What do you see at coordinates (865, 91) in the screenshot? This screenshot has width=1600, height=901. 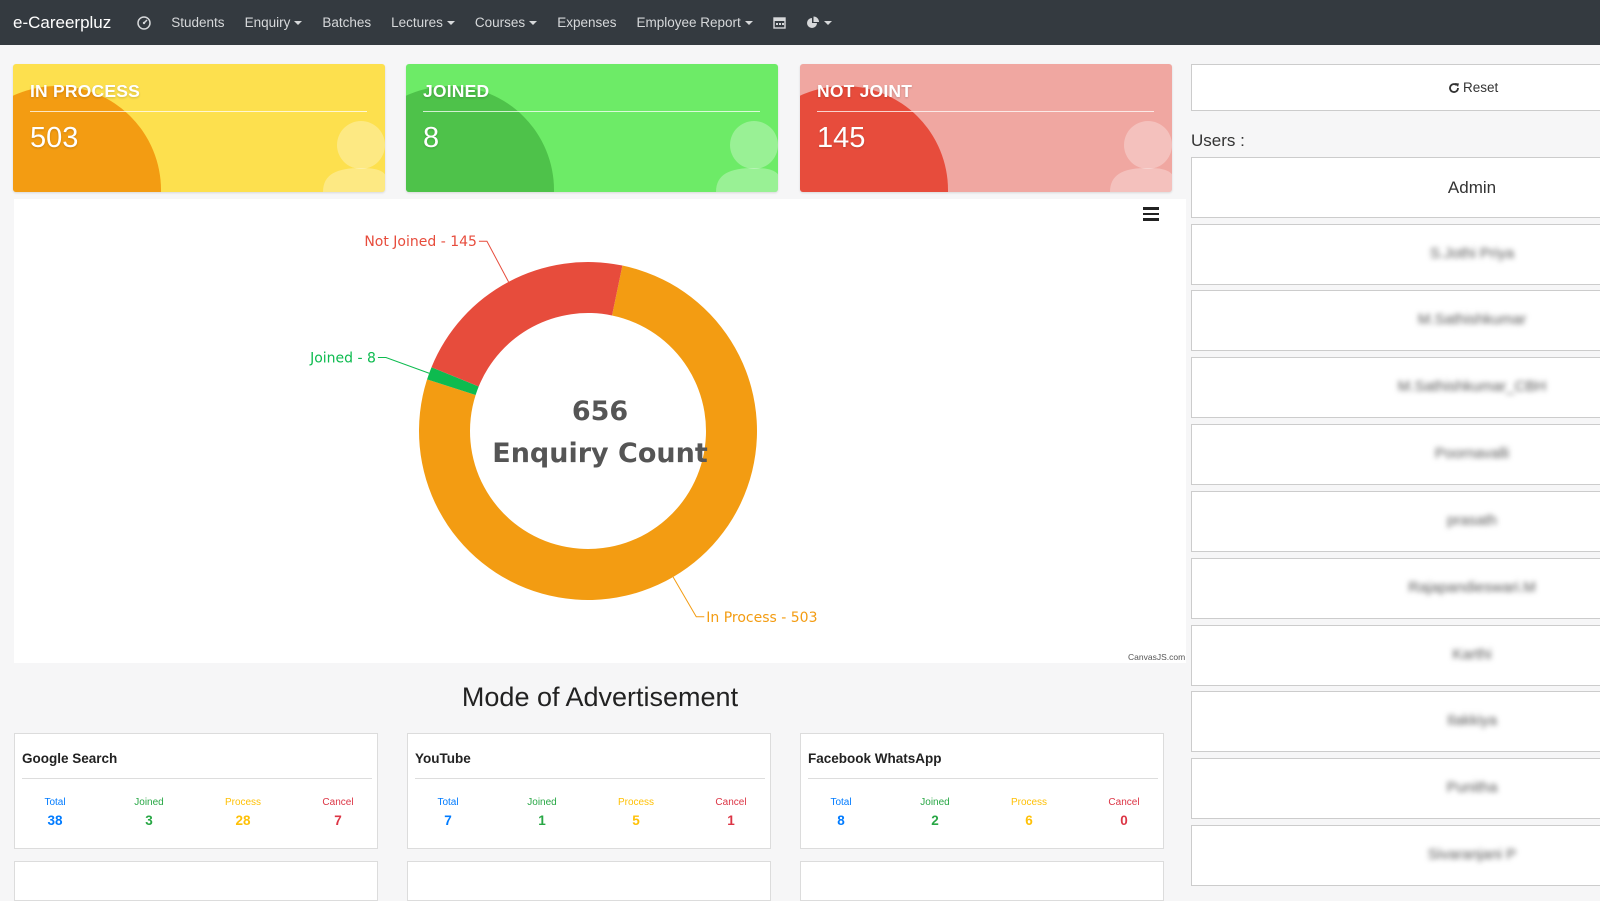 I see `card-title: NOT JOINT` at bounding box center [865, 91].